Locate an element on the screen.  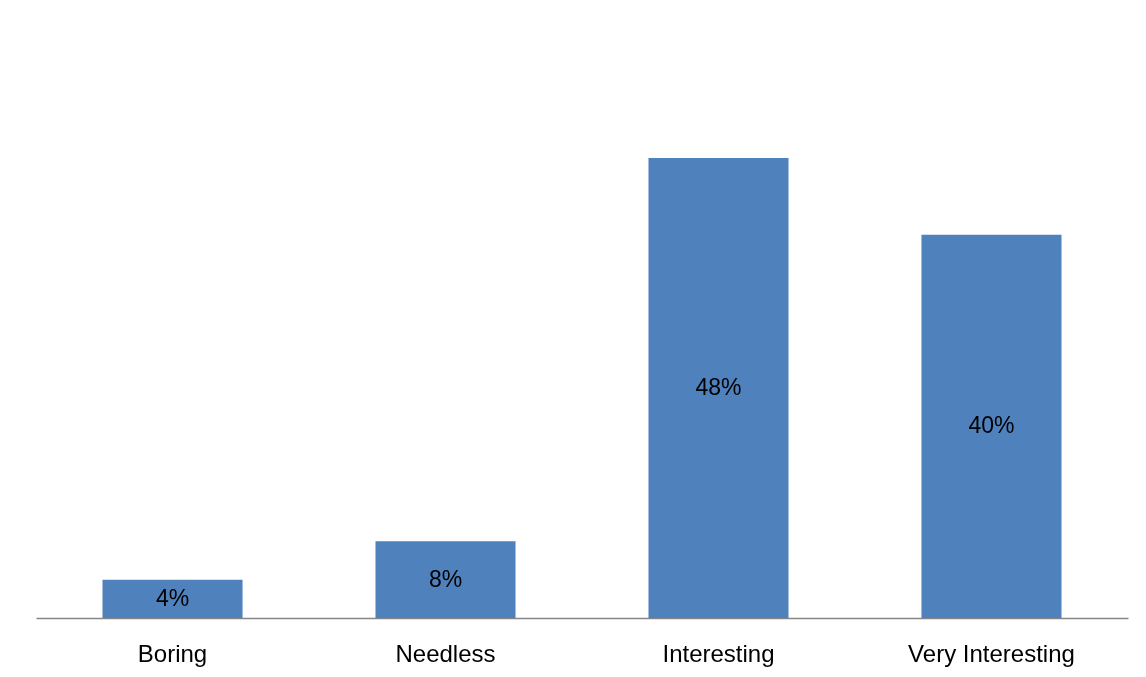
x-tick-label: Needless is located at coordinates (445, 653).